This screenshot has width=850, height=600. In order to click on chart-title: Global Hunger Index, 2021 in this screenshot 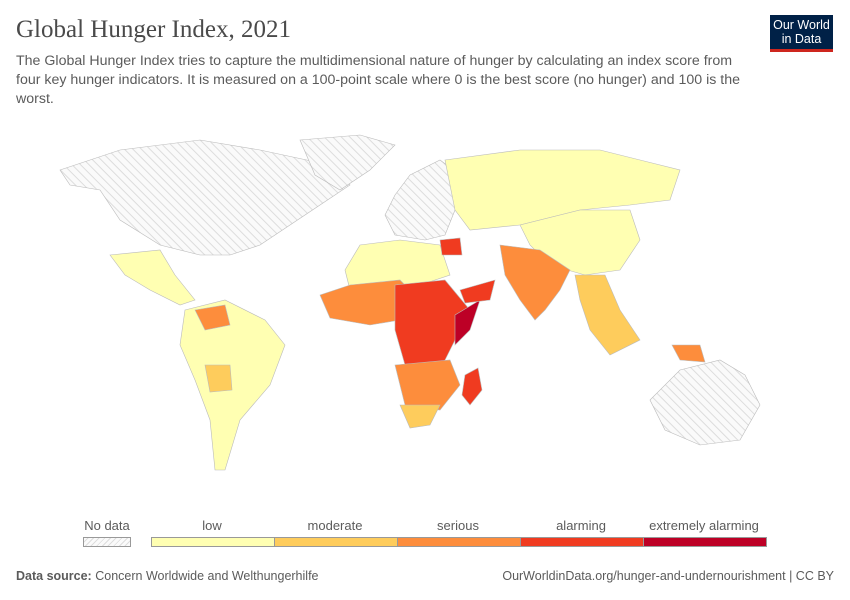, I will do `click(153, 29)`.